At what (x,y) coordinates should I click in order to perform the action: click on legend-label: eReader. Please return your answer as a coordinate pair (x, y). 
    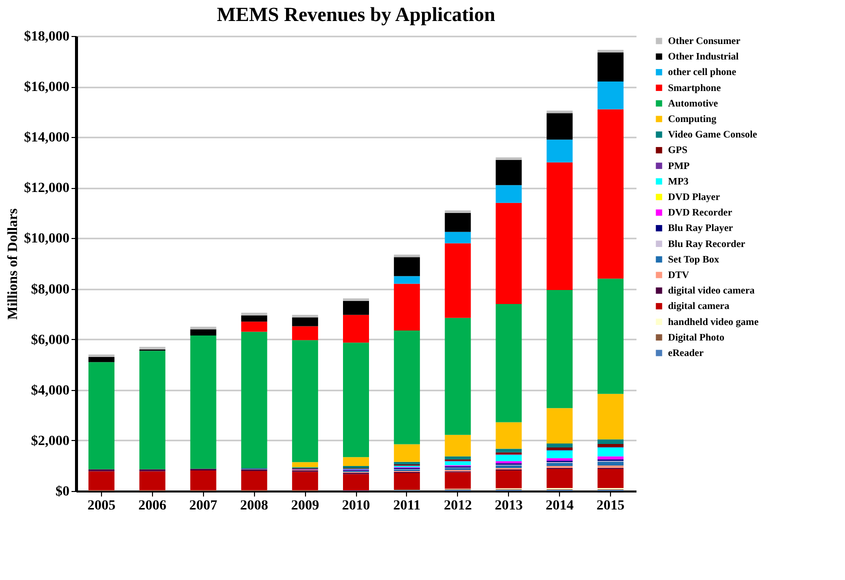
    Looking at the image, I should click on (686, 353).